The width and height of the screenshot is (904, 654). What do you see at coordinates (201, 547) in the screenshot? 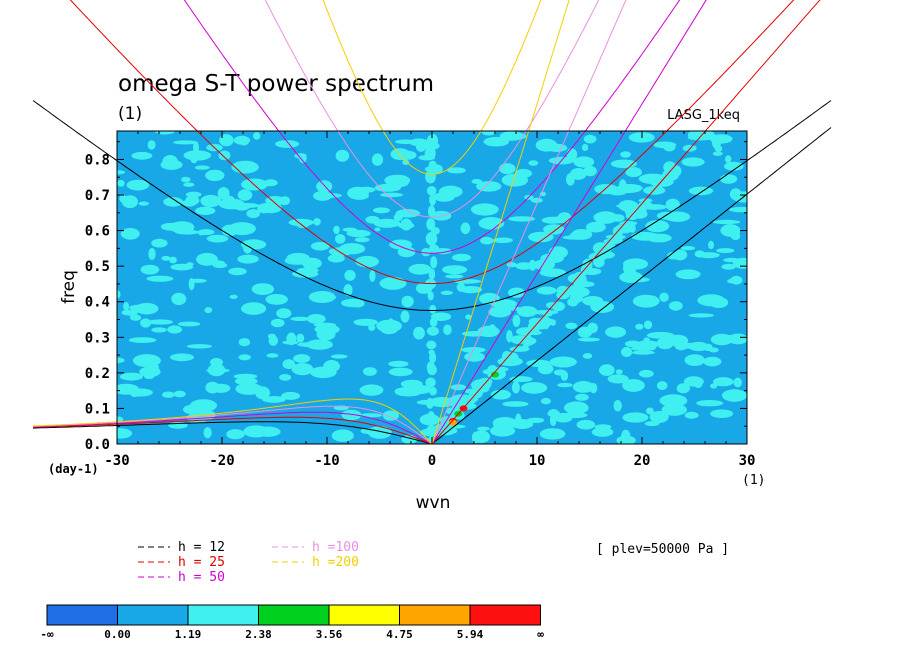
I see `legend-label: h = 12` at bounding box center [201, 547].